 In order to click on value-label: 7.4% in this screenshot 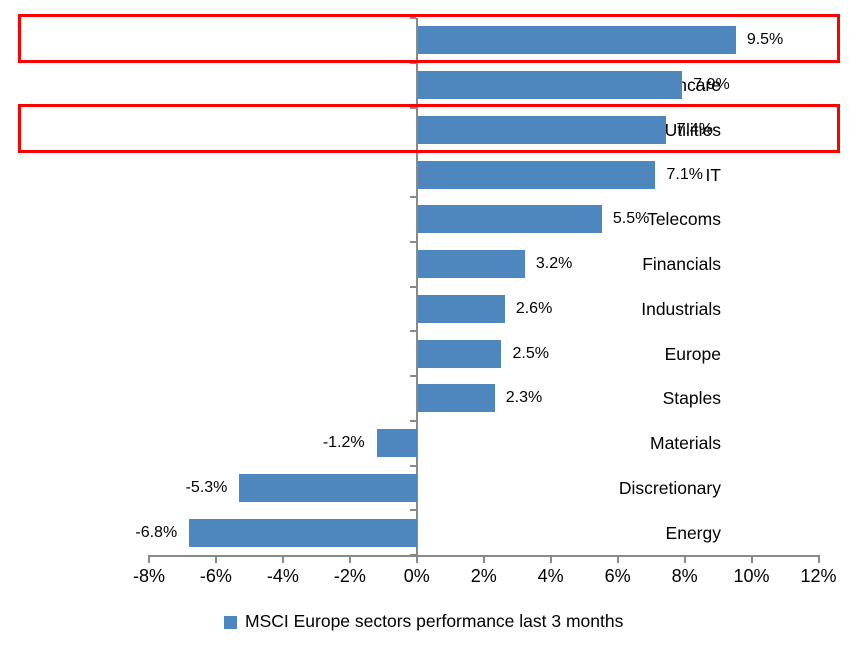, I will do `click(694, 129)`.